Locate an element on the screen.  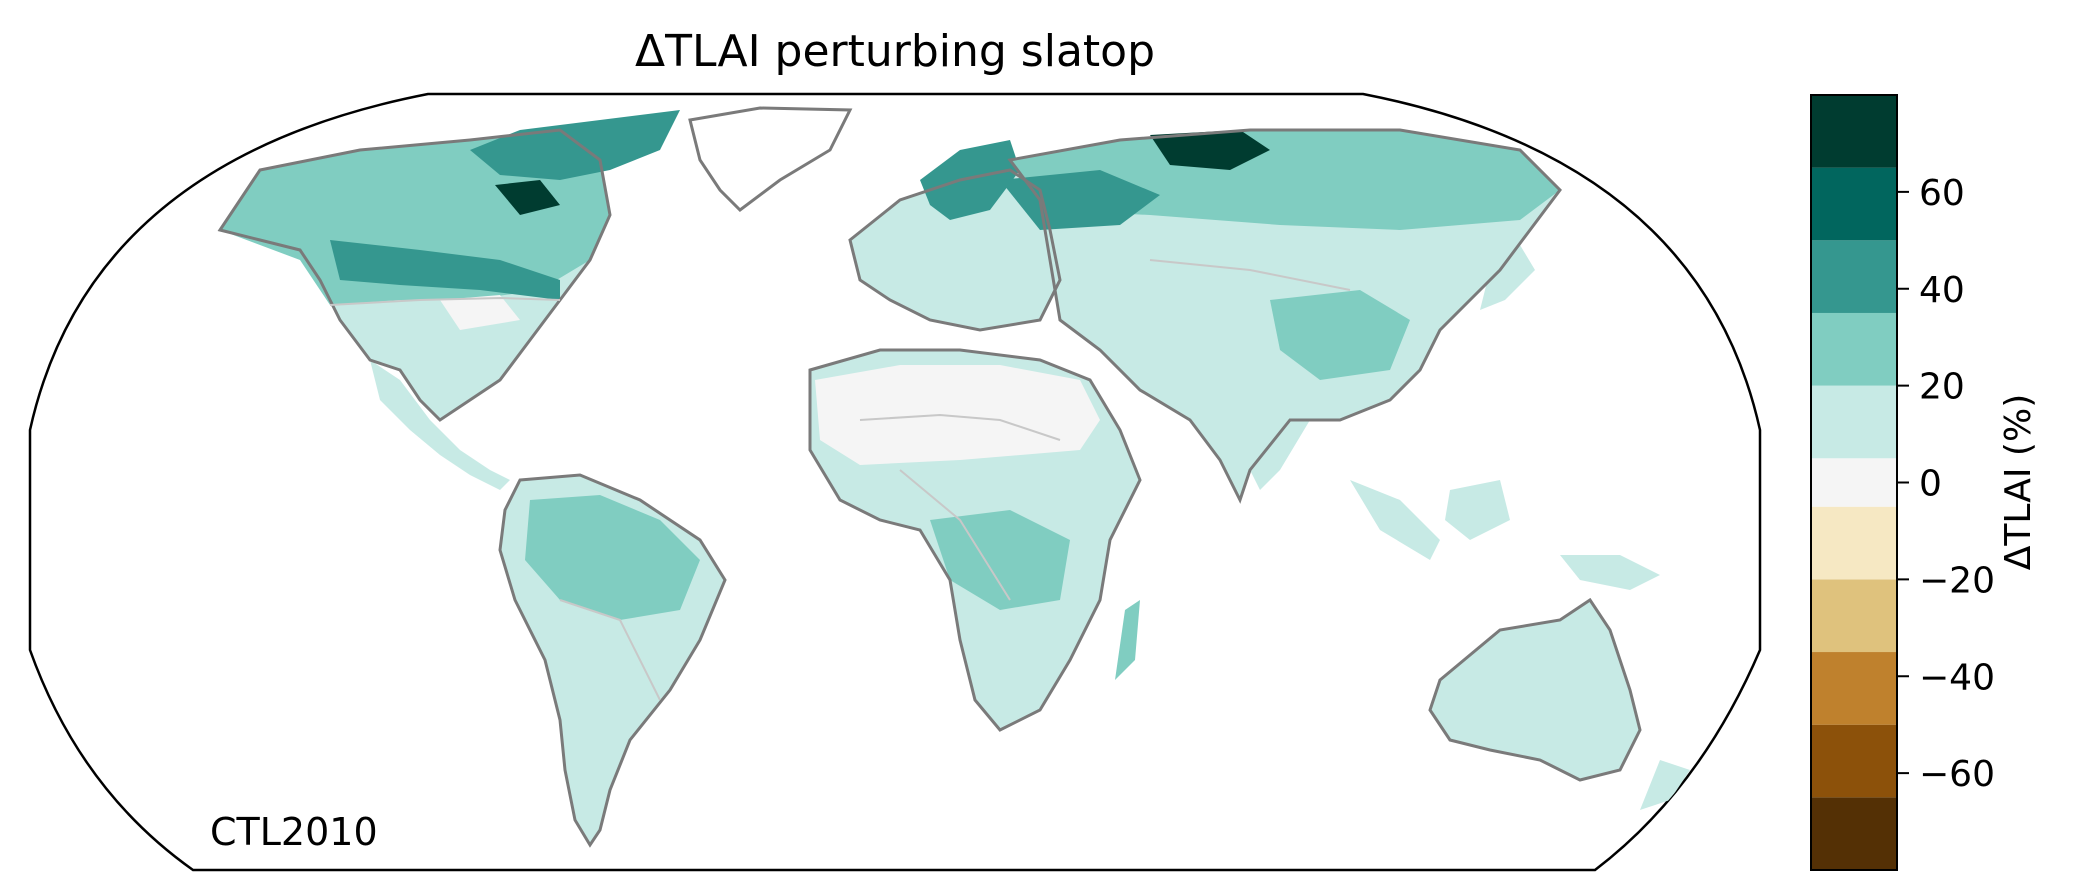
colorbar-tick-label: 60 is located at coordinates (1942, 193).